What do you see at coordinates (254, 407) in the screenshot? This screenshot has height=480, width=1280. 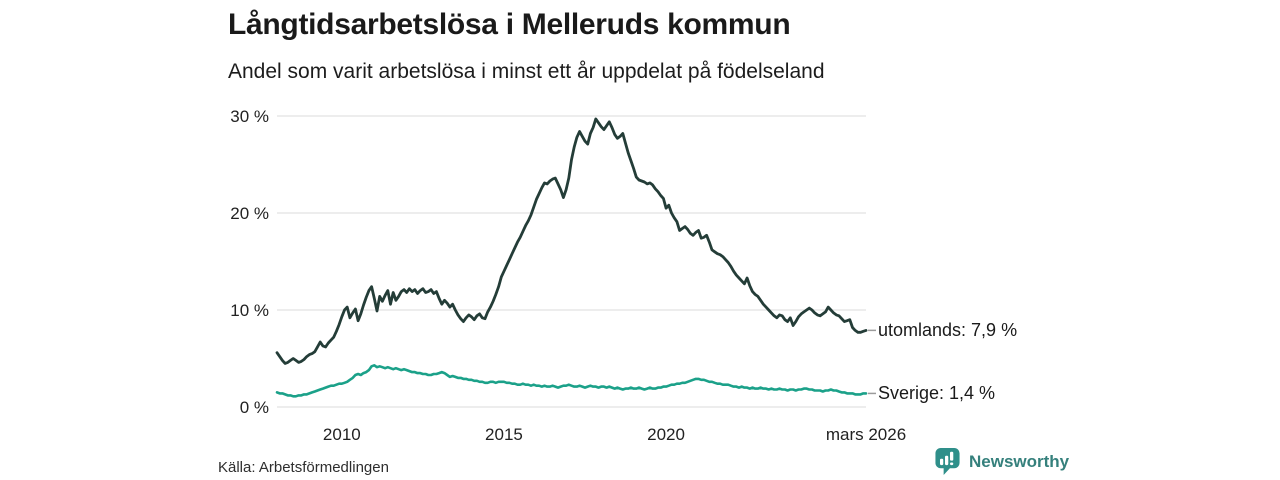 I see `y-tick-label: 0 %` at bounding box center [254, 407].